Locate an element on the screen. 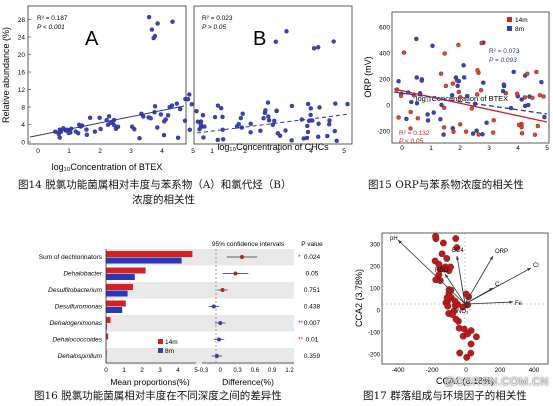  fig14-ytick-label: 8 is located at coordinates (23, 108).